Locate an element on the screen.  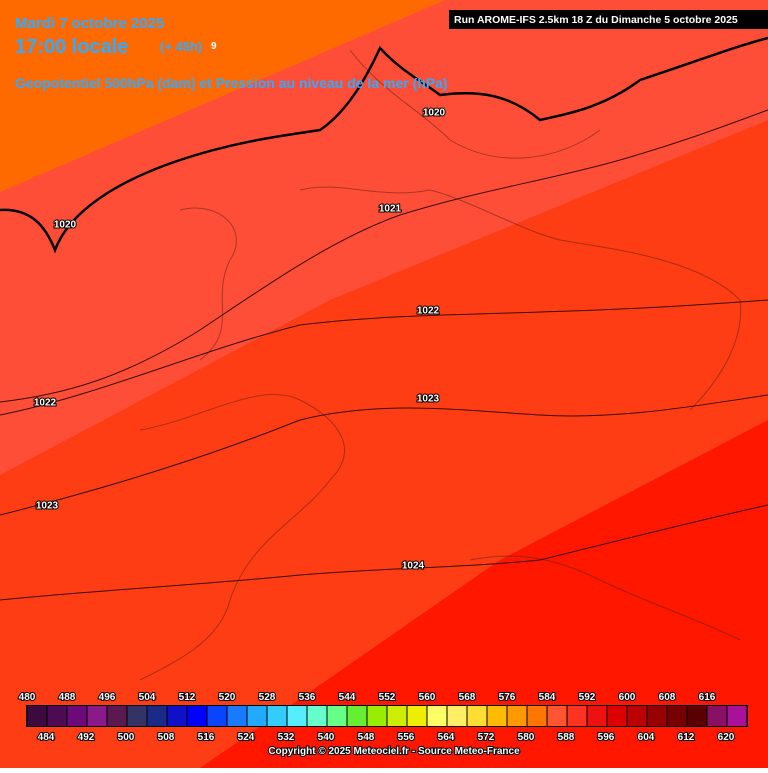
legend-label: 568 is located at coordinates (467, 697).